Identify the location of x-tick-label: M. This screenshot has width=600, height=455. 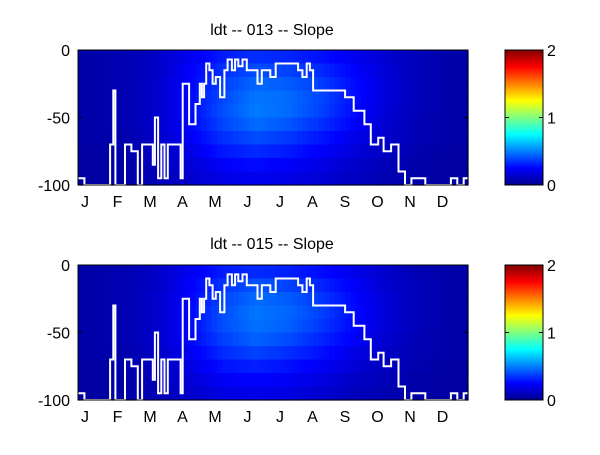
(149, 202).